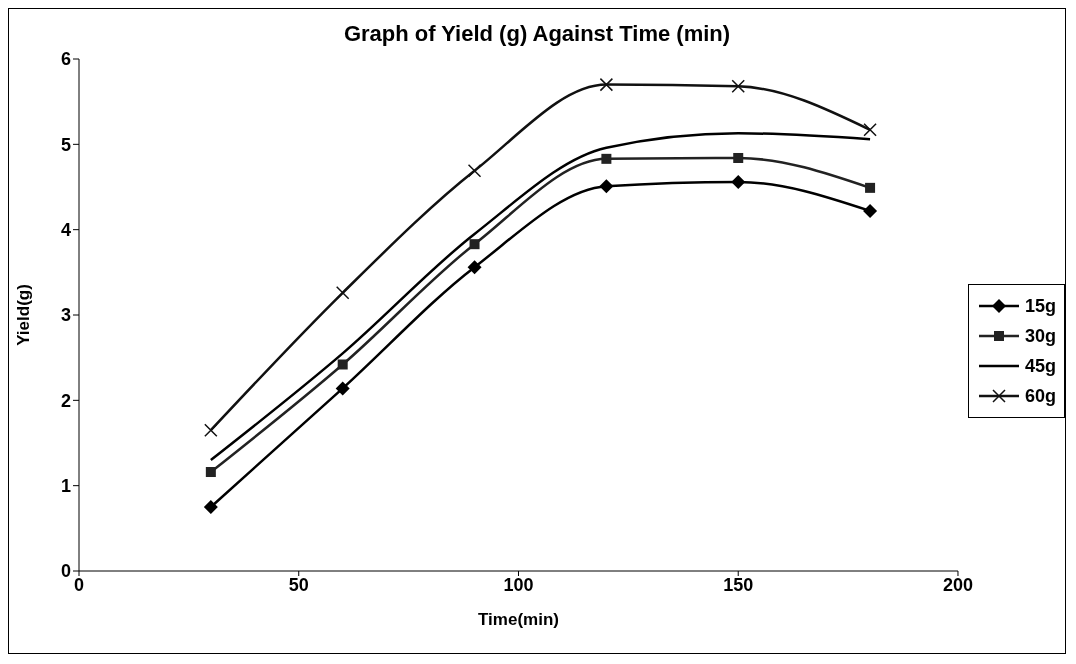 This screenshot has height=664, width=1076. Describe the element at coordinates (65, 59) in the screenshot. I see `y-tick-label: 6` at that location.